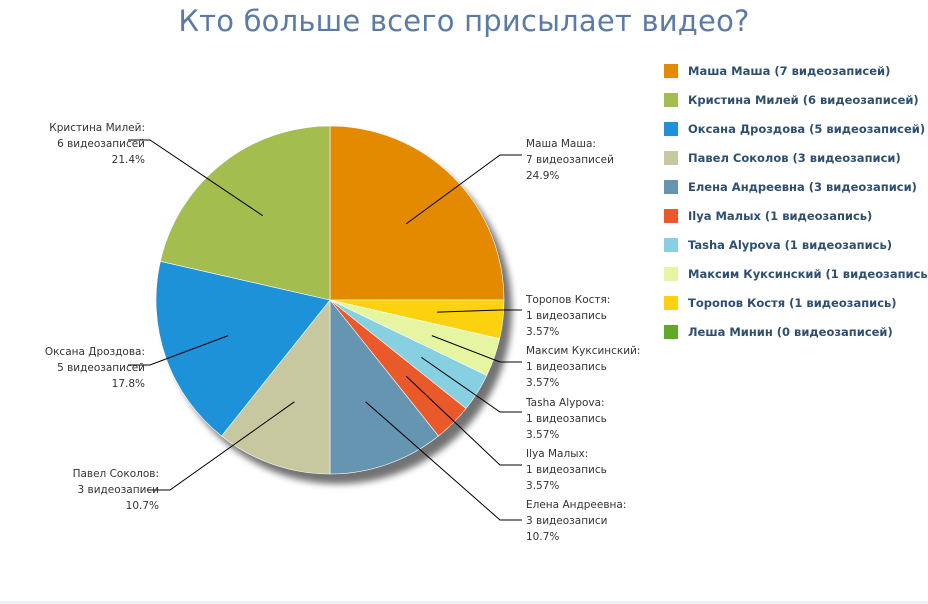  Describe the element at coordinates (576, 505) in the screenshot. I see `callout-name: Елена Андреевна:` at that location.